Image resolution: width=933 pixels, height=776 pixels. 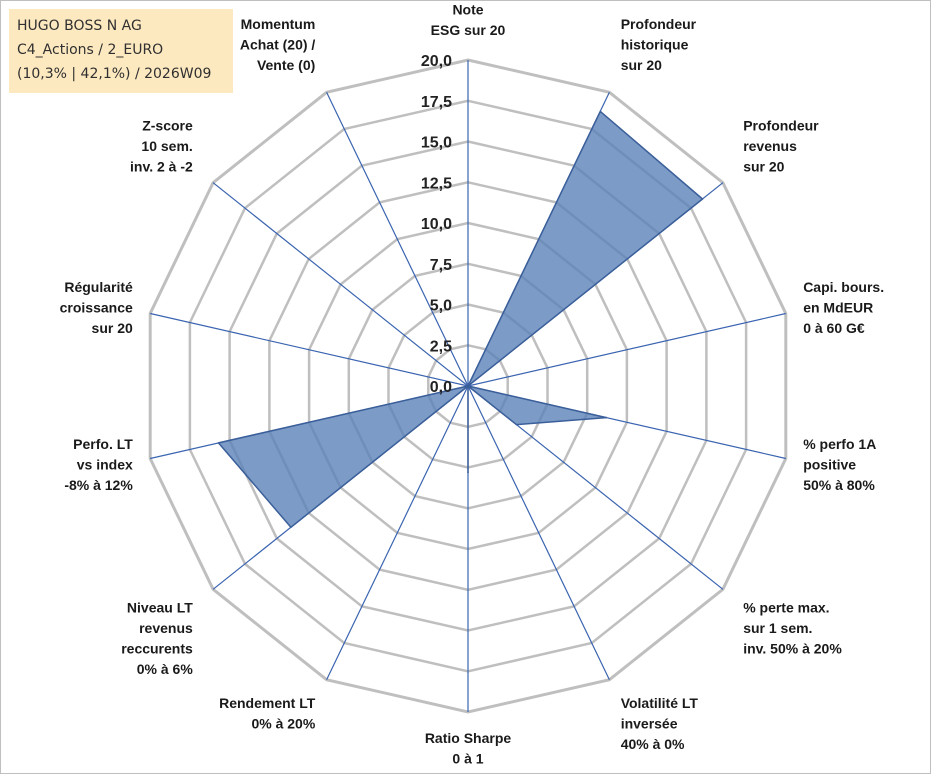 I want to click on axis-label: Régularité croissance sur 20, so click(x=96, y=307).